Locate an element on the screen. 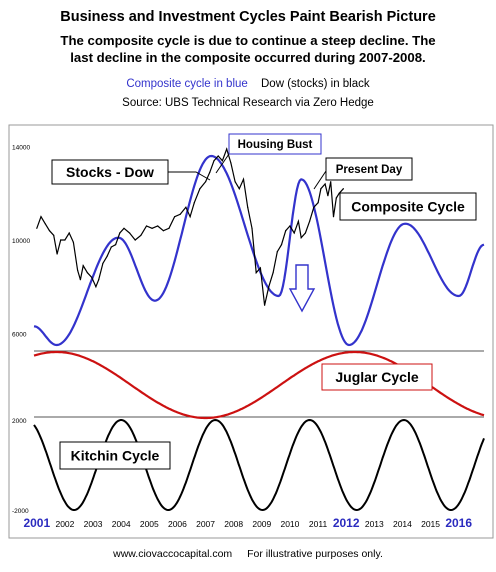  x-tick-2016: 2016 is located at coordinates (458, 523).